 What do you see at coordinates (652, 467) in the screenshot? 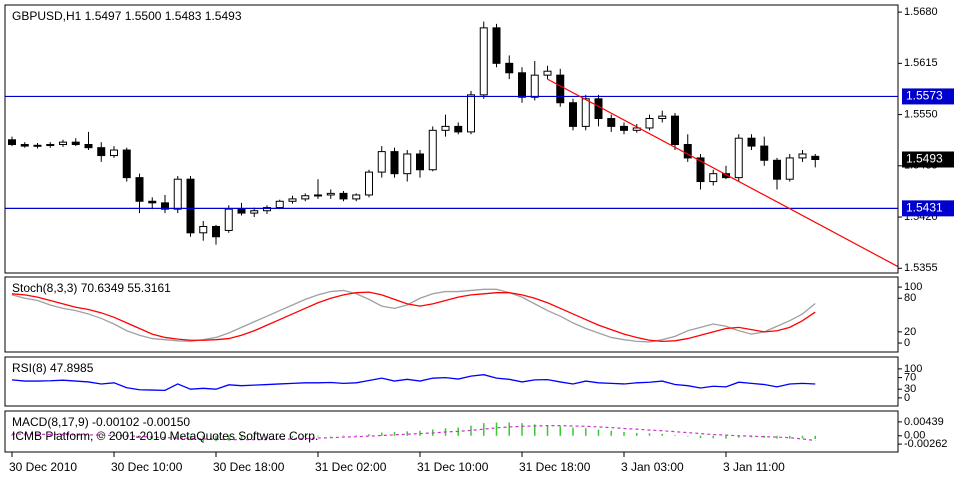
I see `x-tick-label: 3 Jan 03:00` at bounding box center [652, 467].